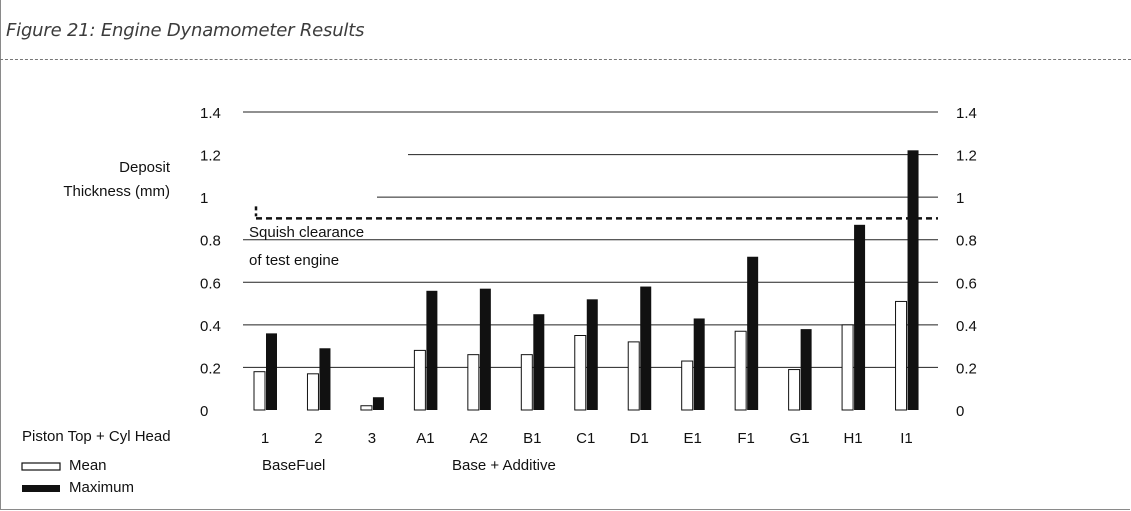  What do you see at coordinates (580, 373) in the screenshot?
I see `bar-mean-C1` at bounding box center [580, 373].